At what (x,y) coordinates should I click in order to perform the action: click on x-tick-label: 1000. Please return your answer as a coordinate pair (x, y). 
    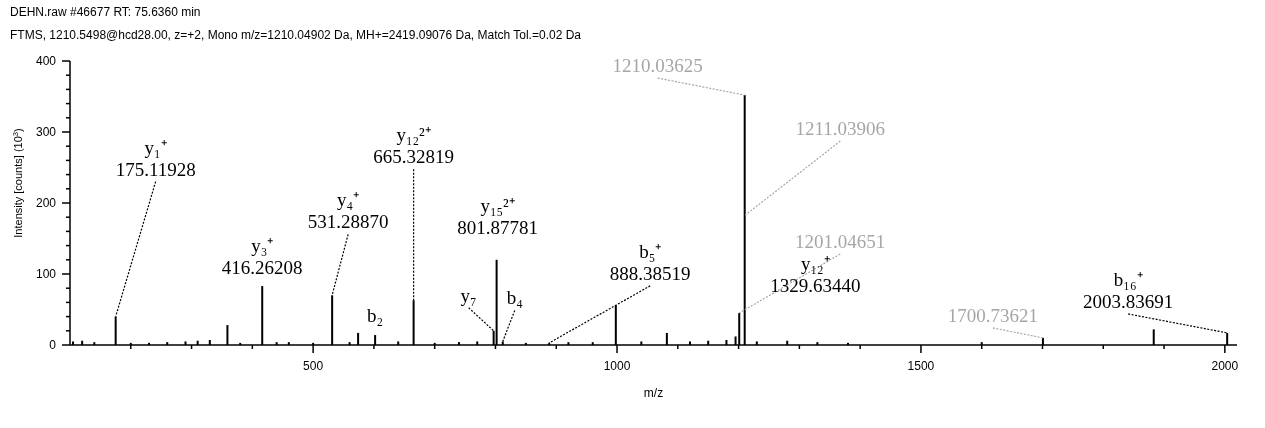
    Looking at the image, I should click on (617, 366).